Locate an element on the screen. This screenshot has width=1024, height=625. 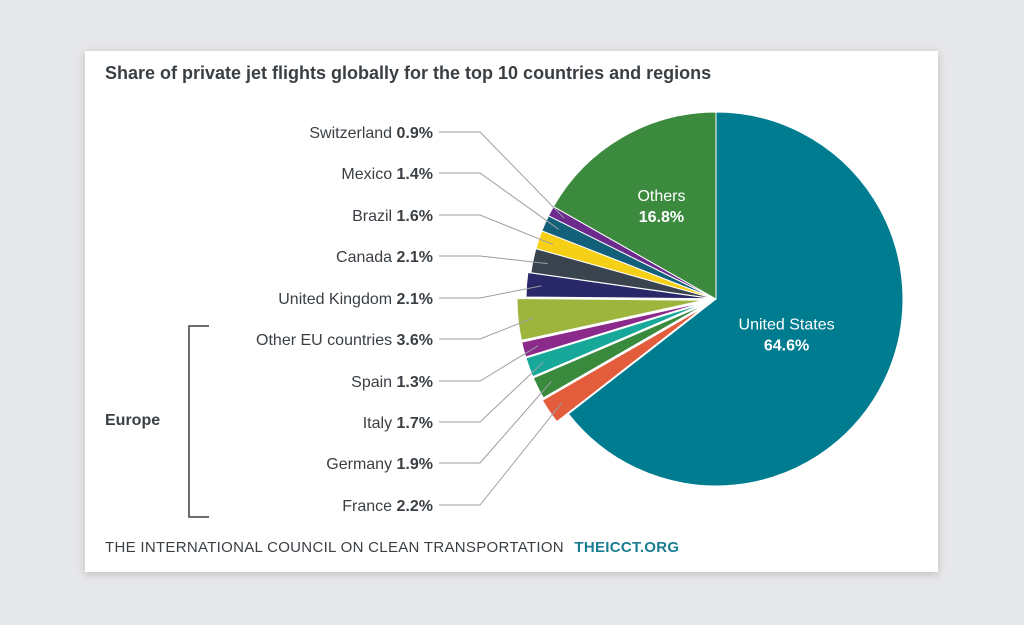
slice-label-mexico: Mexico 1.4% is located at coordinates (387, 174).